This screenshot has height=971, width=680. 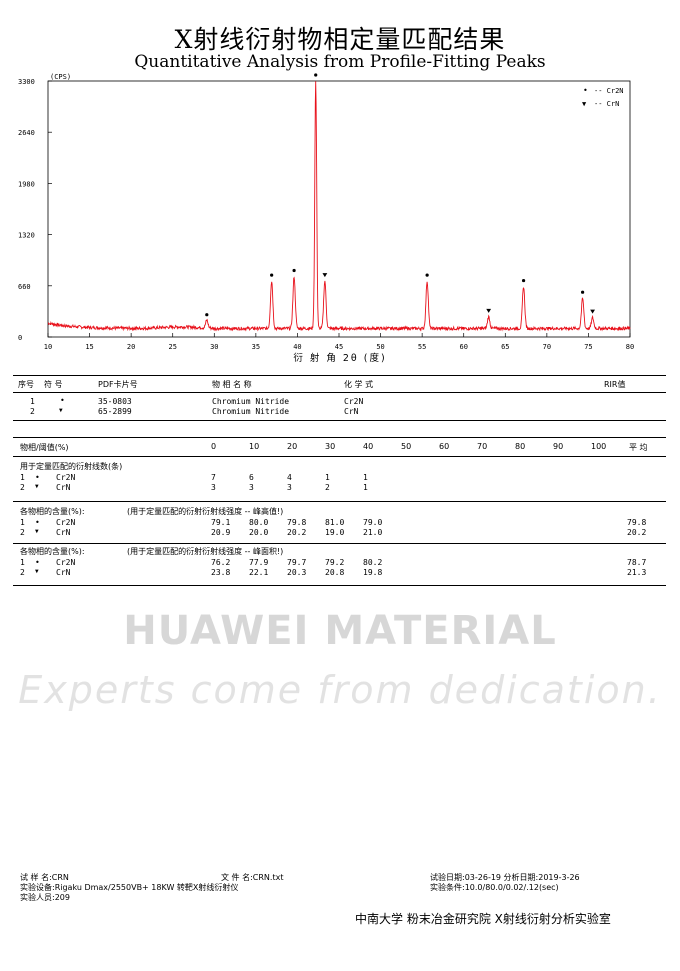 I want to click on quant-value: 22.1, so click(x=259, y=572).